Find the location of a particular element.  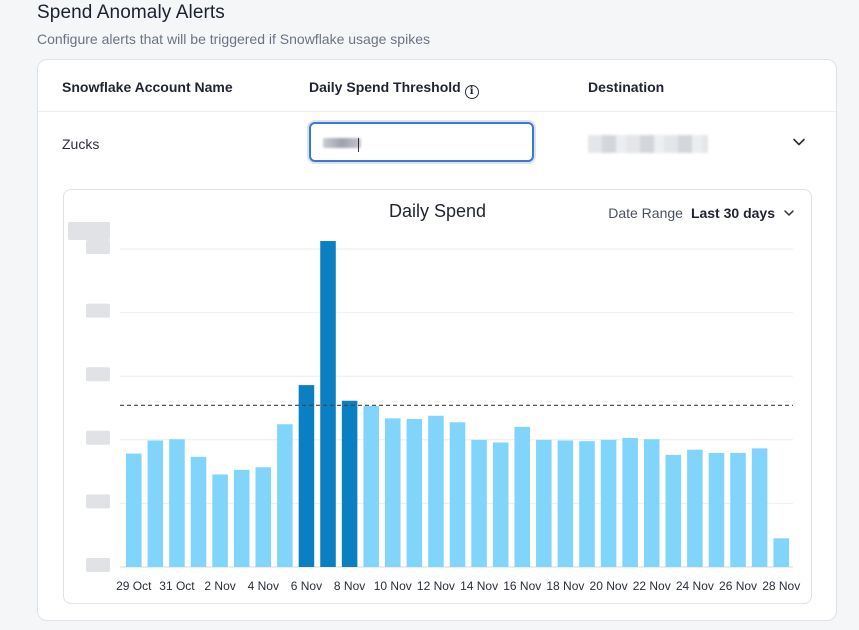

x-tick-label: 22 Nov is located at coordinates (652, 586).